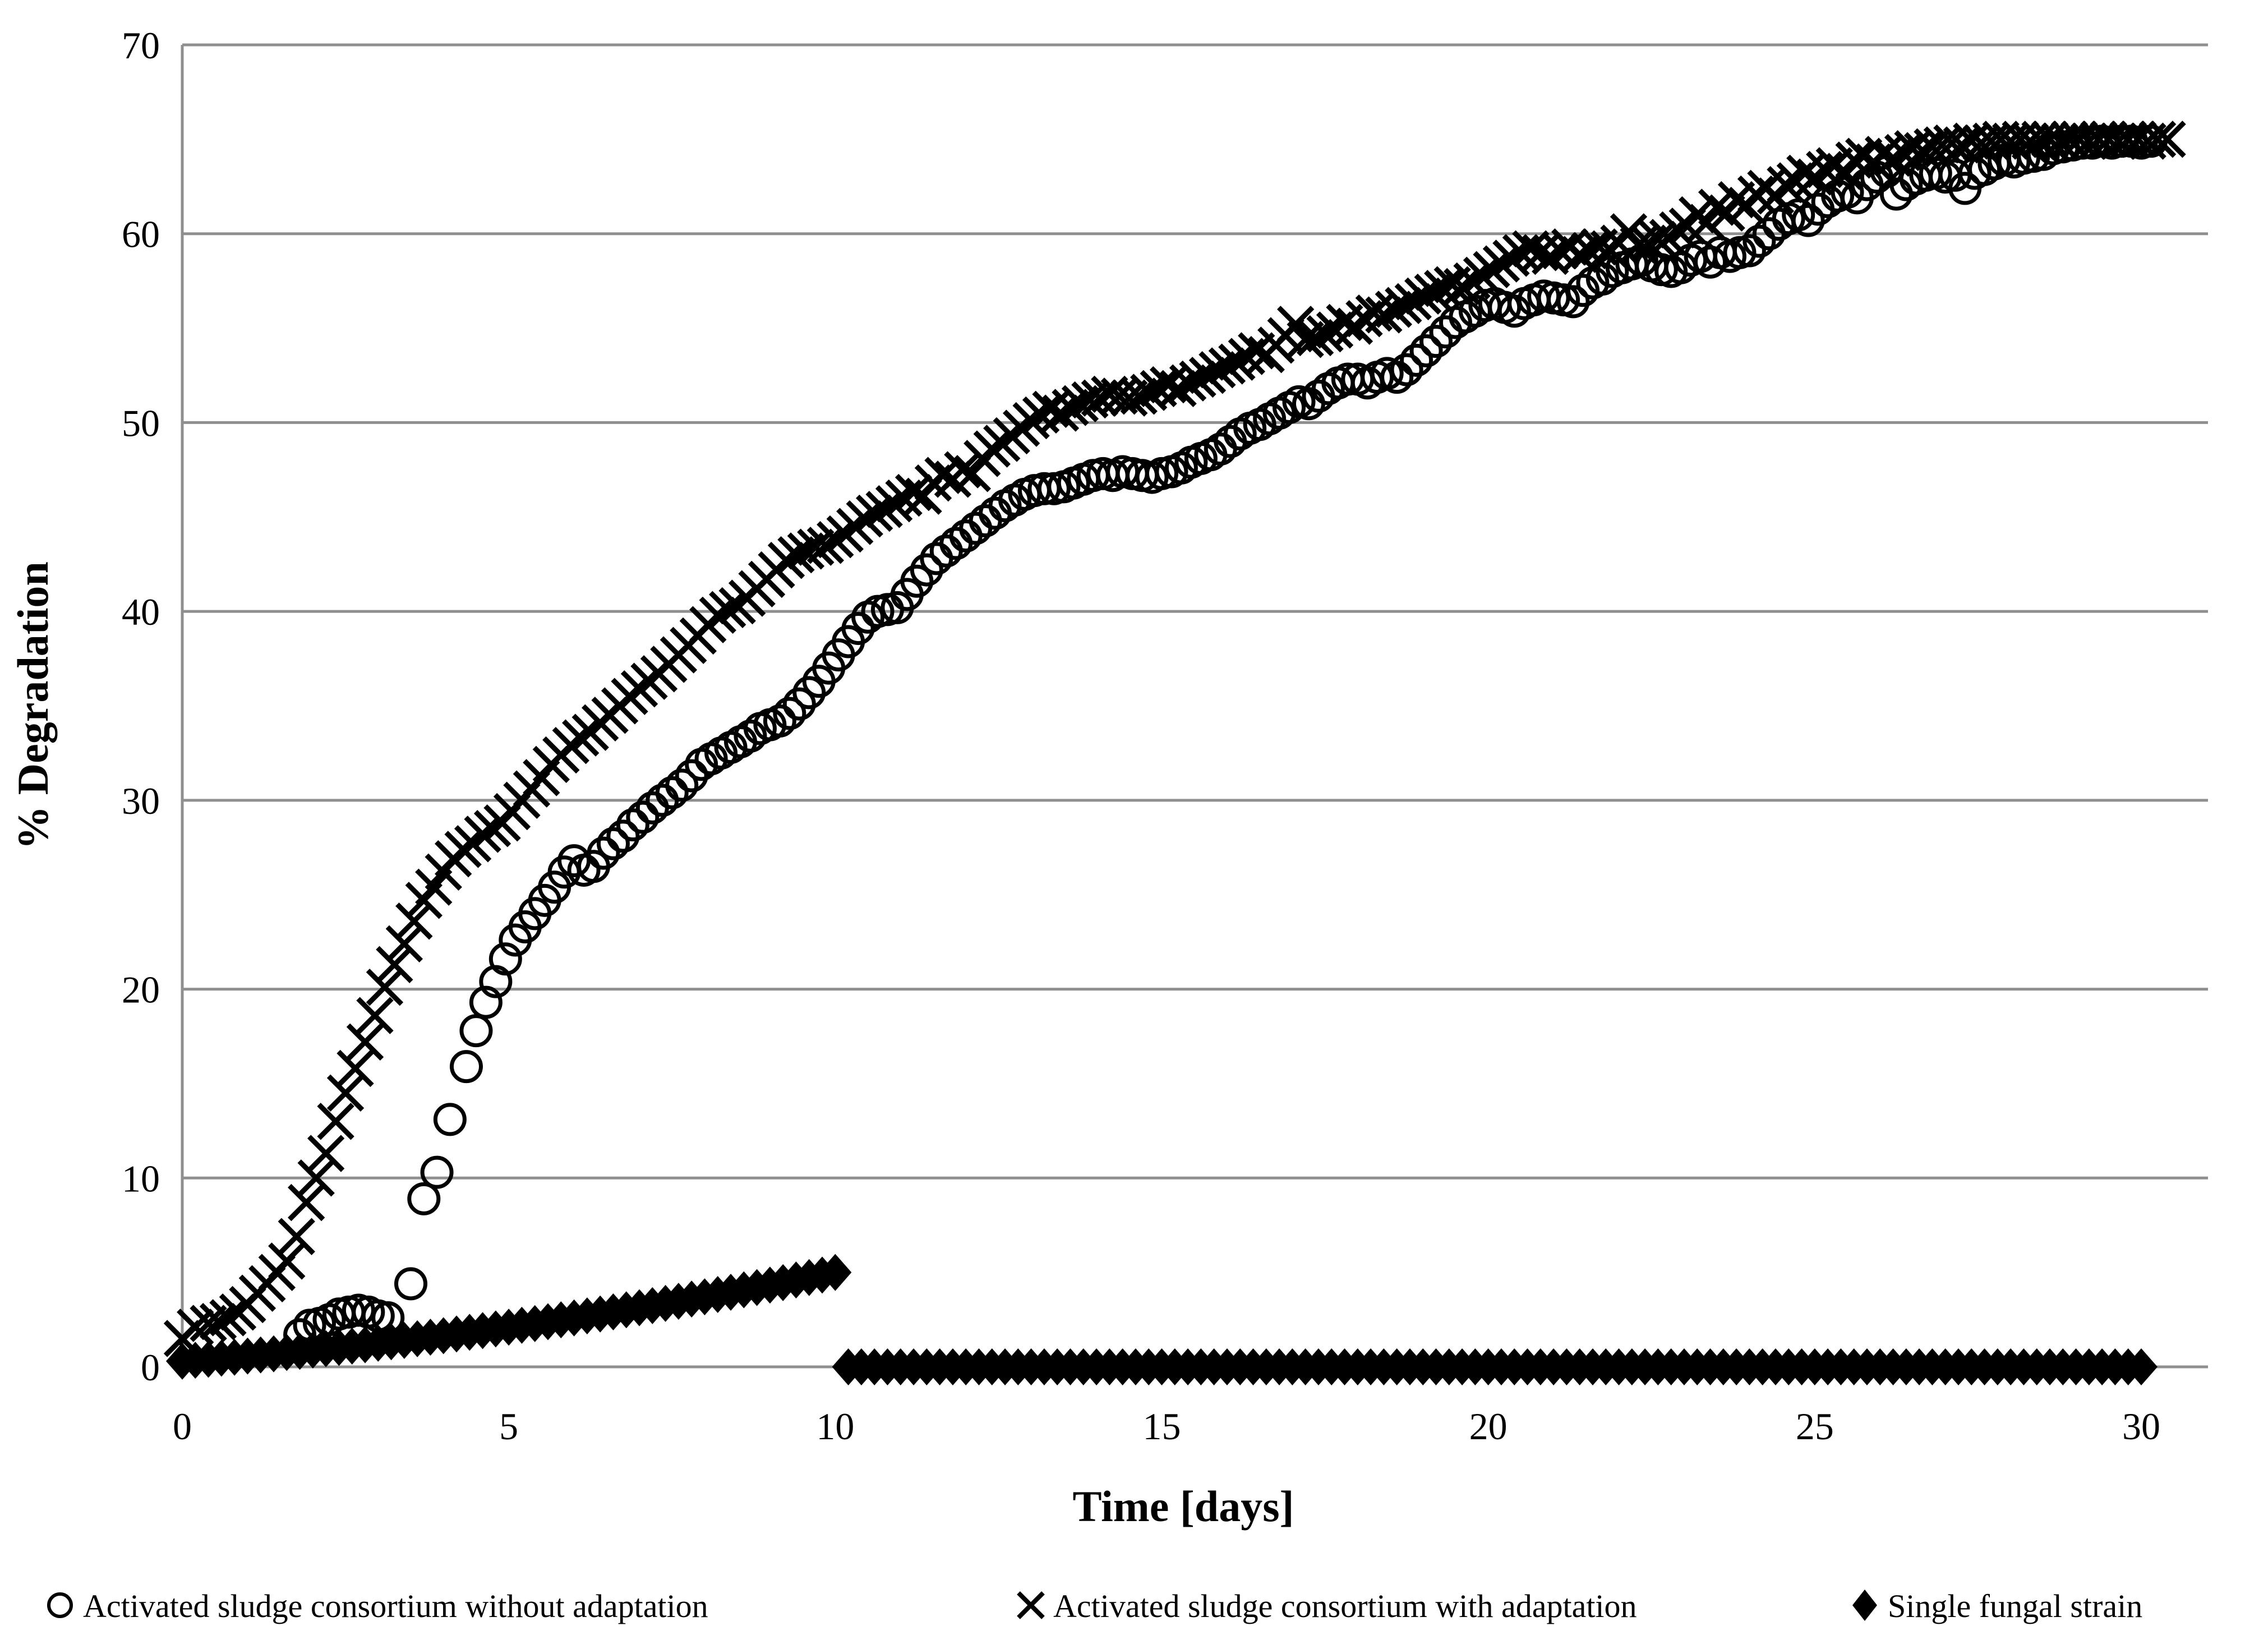 The width and height of the screenshot is (2268, 1640). I want to click on x-axis-title: Time [days], so click(1183, 1506).